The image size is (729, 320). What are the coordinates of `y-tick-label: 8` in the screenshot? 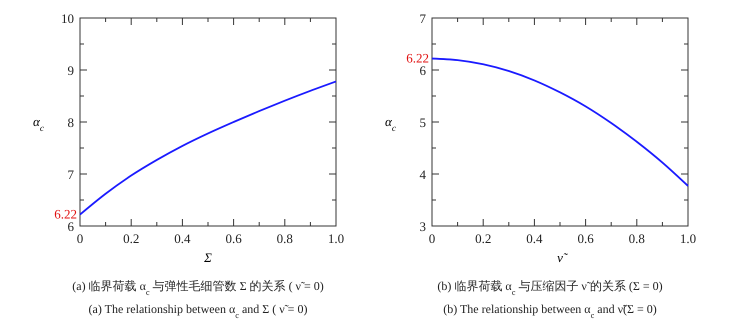 It's located at (71, 122).